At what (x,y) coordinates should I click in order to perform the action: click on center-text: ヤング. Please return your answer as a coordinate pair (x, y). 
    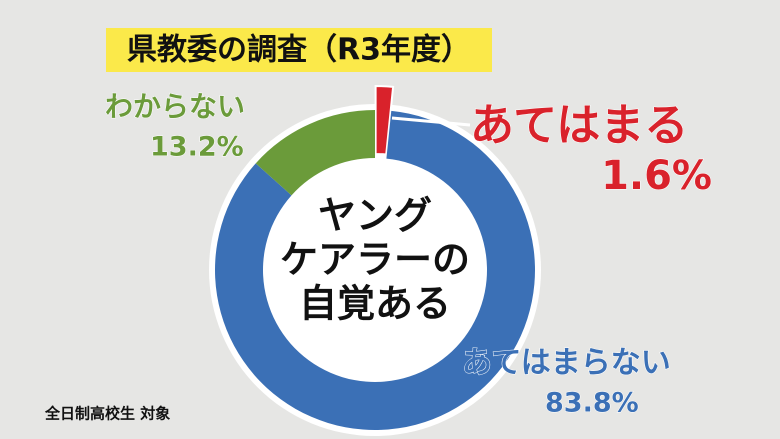
    Looking at the image, I should click on (375, 216).